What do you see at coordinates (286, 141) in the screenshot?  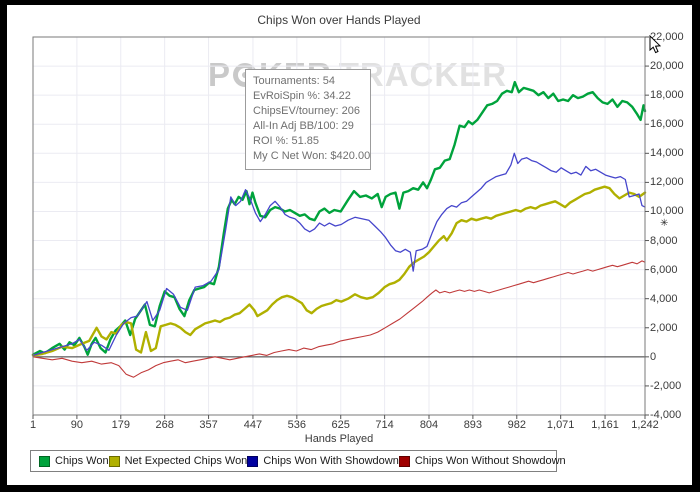 I see `tooltip-stat-line: ROI %: 51.85` at bounding box center [286, 141].